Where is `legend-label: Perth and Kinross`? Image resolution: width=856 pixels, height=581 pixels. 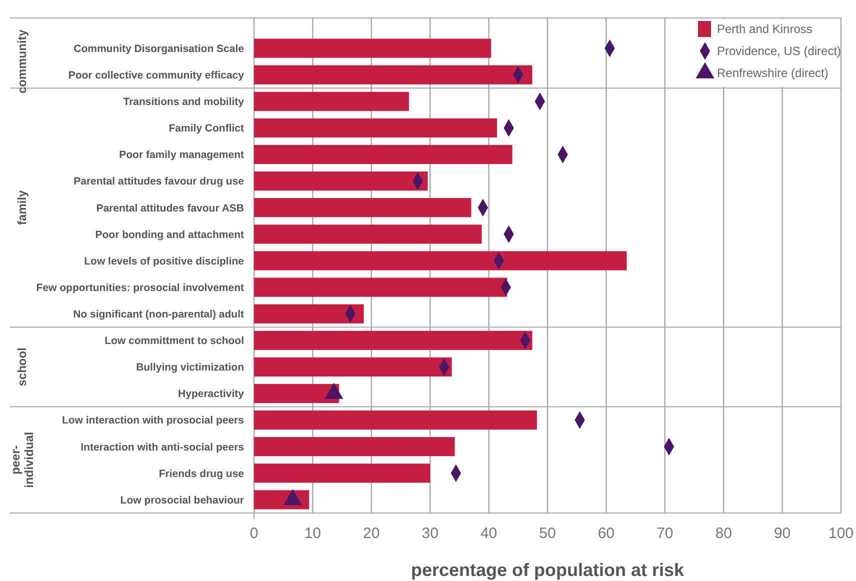 legend-label: Perth and Kinross is located at coordinates (764, 29).